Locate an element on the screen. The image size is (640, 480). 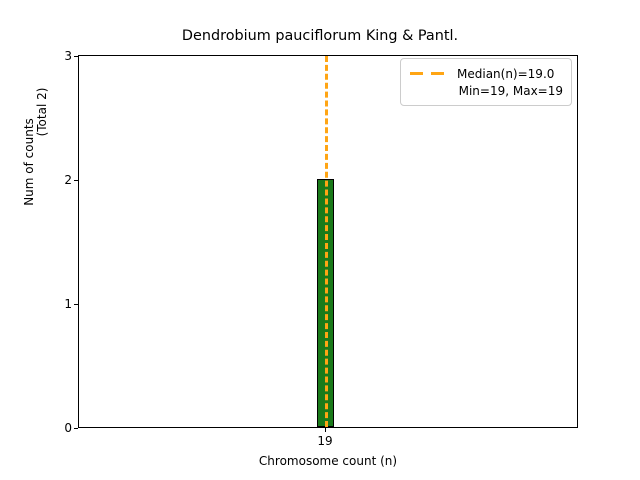
x-tick-label-19: 19 is located at coordinates (325, 441).